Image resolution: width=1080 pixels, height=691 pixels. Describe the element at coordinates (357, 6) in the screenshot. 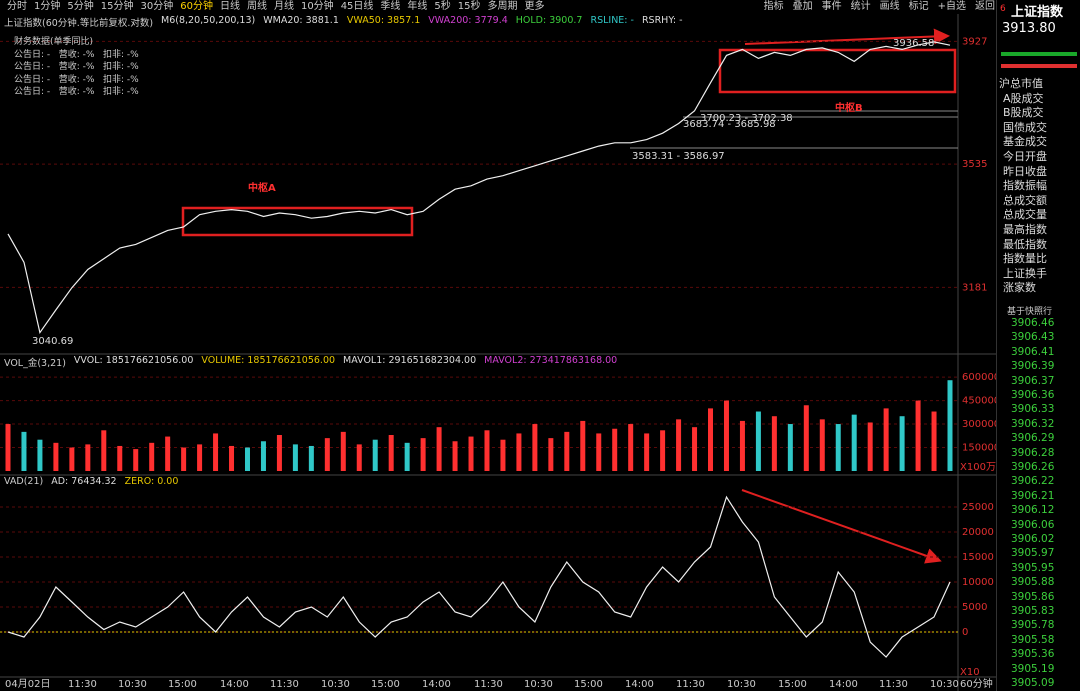

I see `period-tab: 45日线` at that location.